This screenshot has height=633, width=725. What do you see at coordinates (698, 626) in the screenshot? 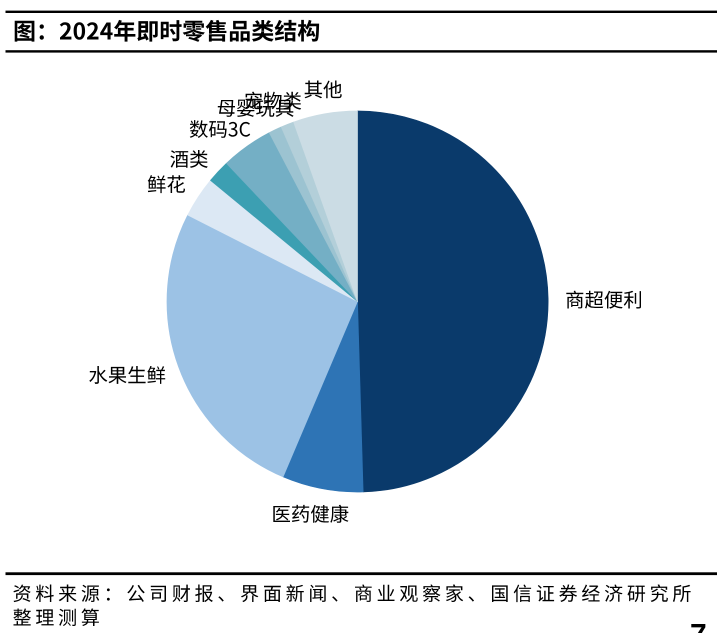
I see `svg-text: 7` at bounding box center [698, 626].